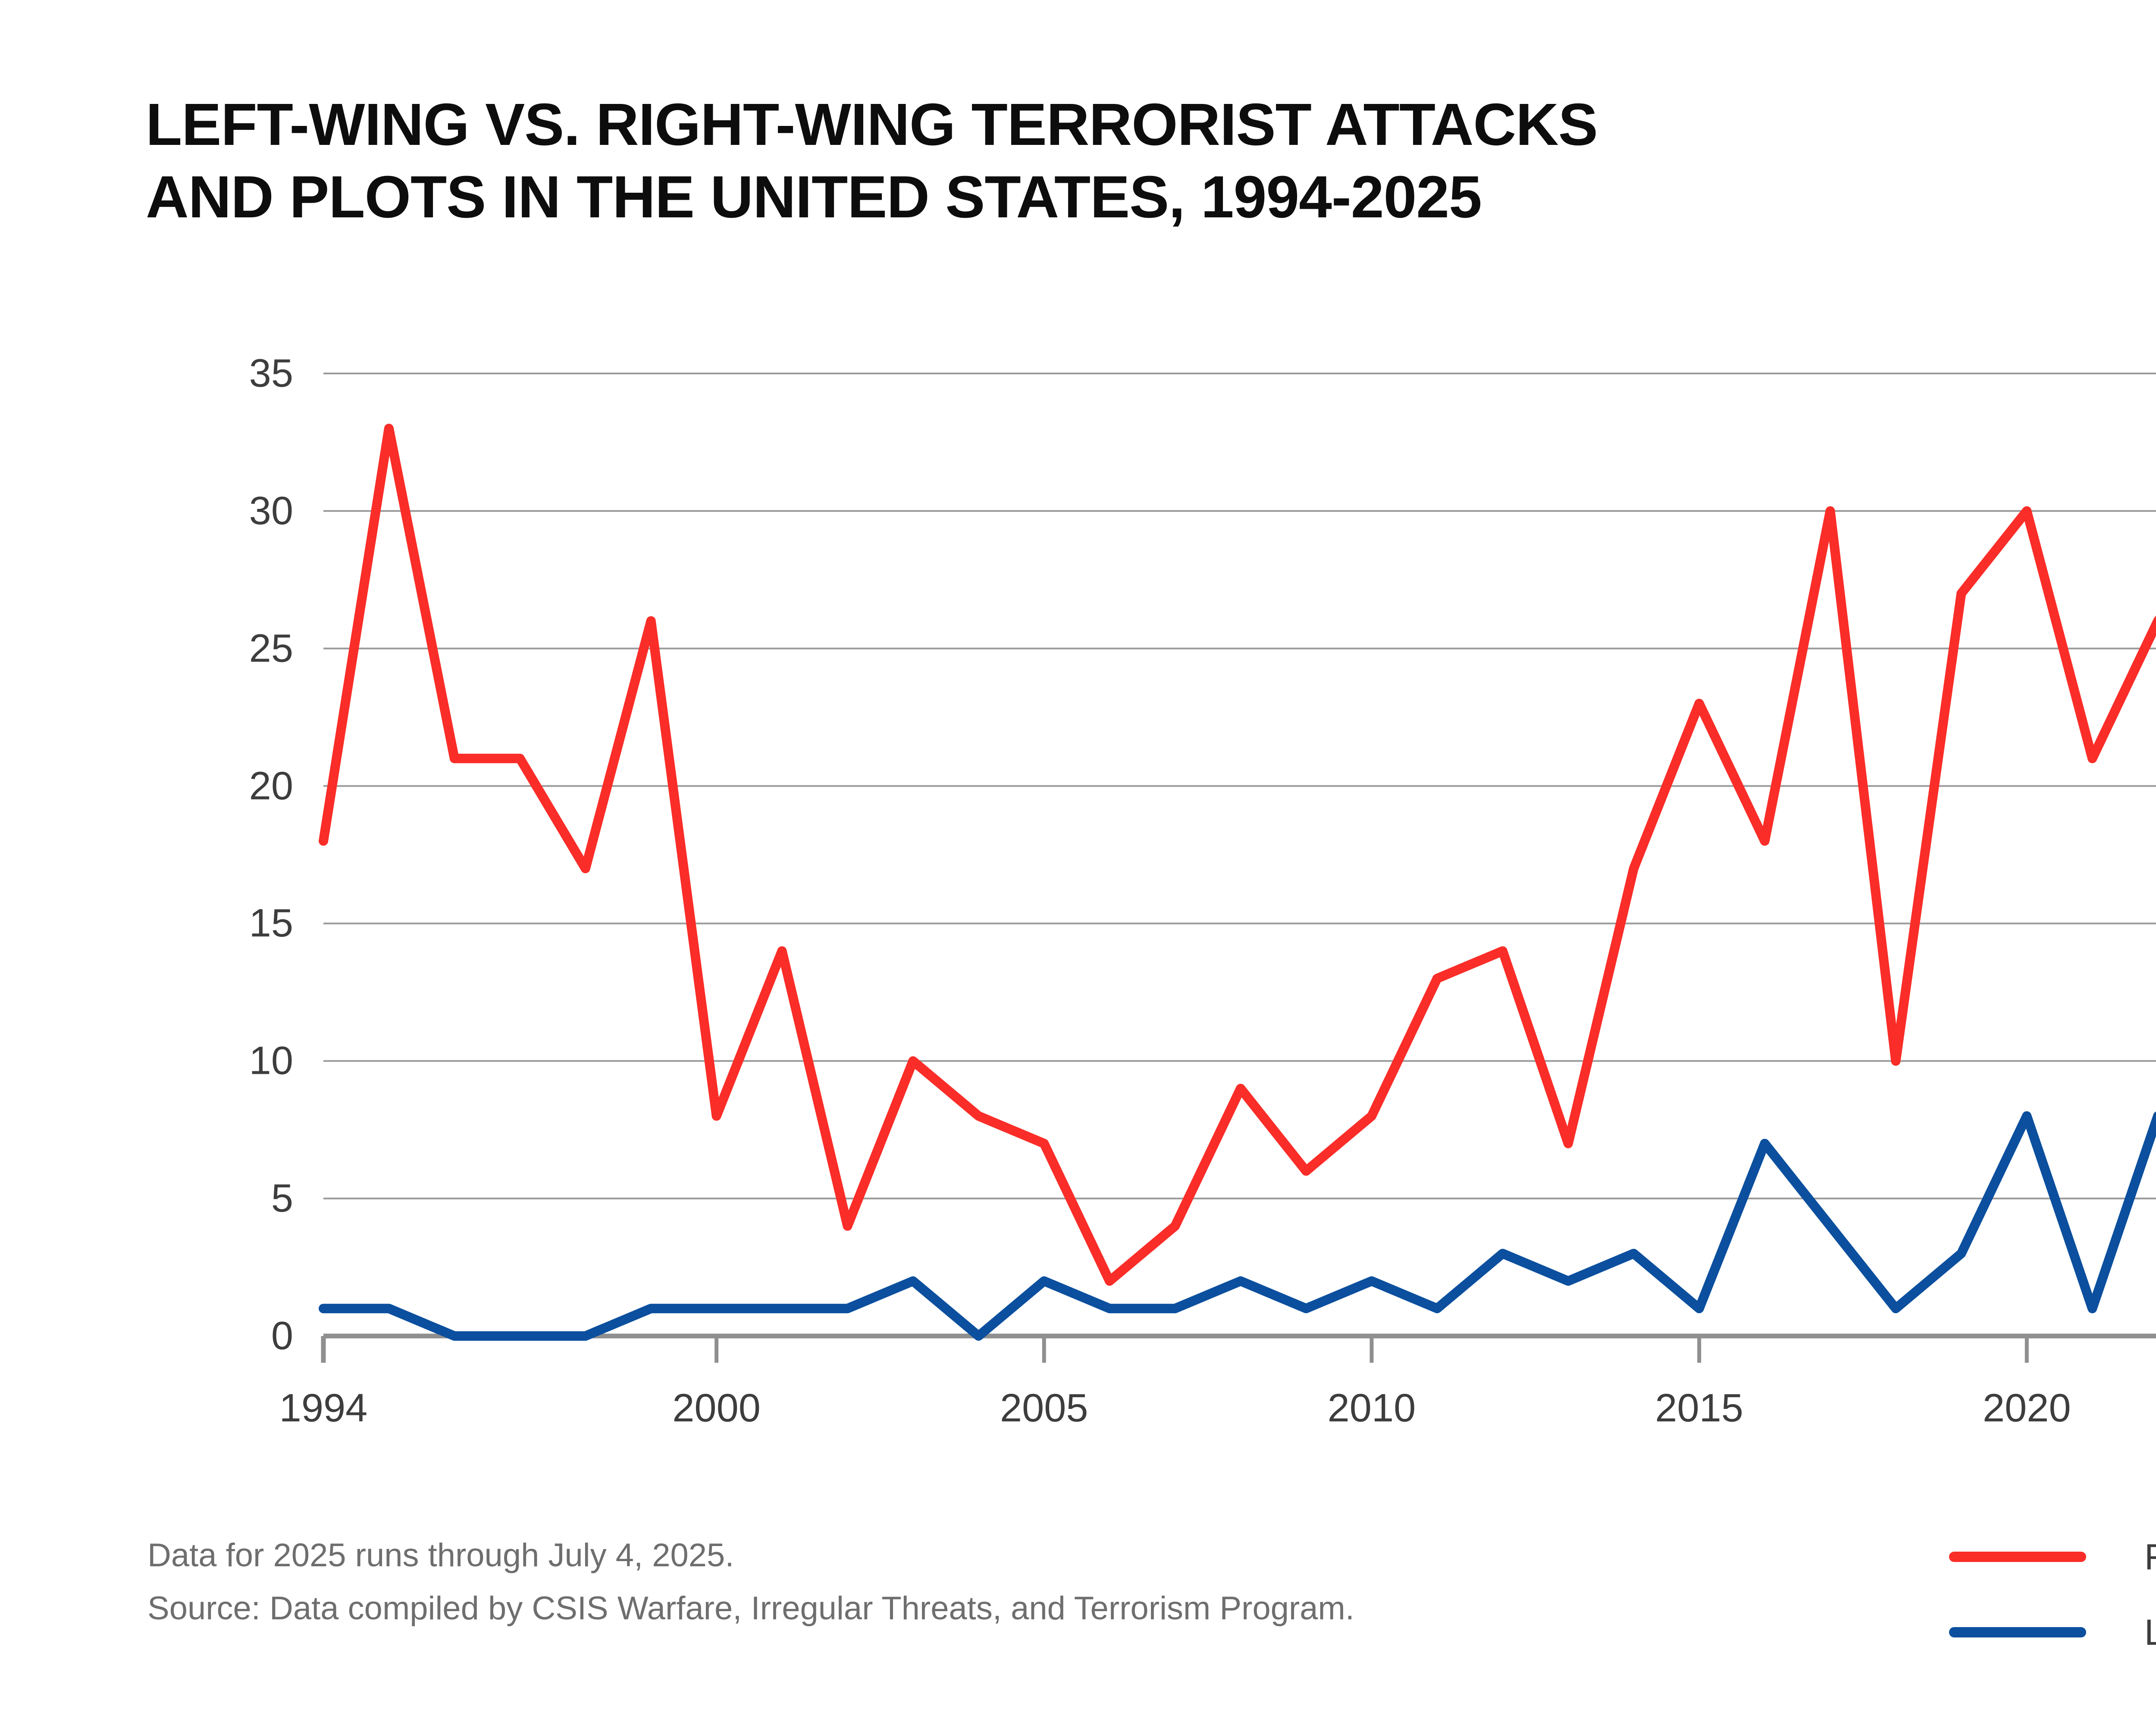 Image resolution: width=2156 pixels, height=1725 pixels. What do you see at coordinates (271, 923) in the screenshot?
I see `y-axis-tick-label: 15` at bounding box center [271, 923].